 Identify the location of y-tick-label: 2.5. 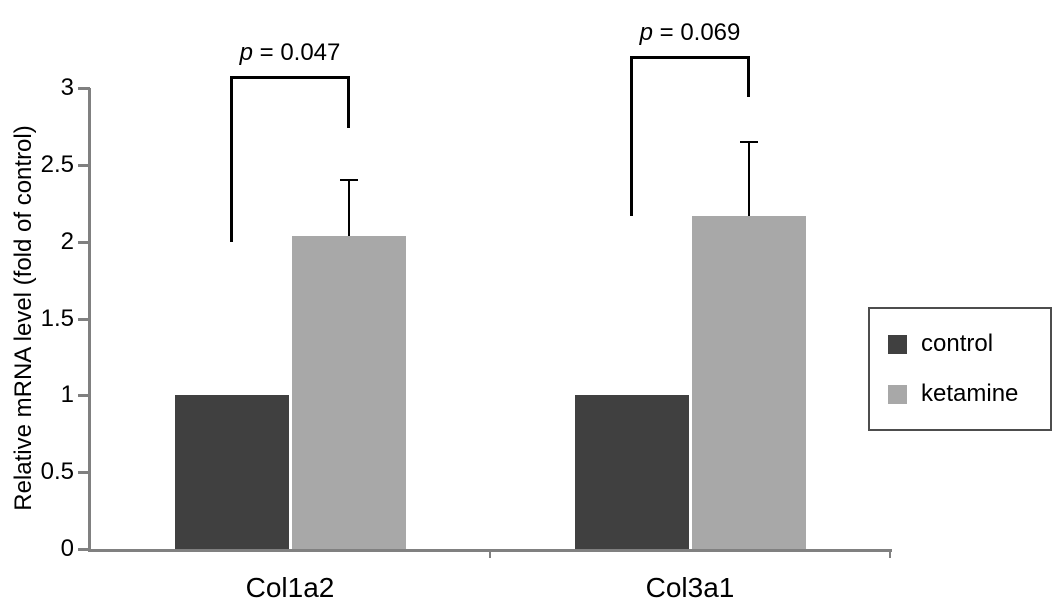
(57, 164).